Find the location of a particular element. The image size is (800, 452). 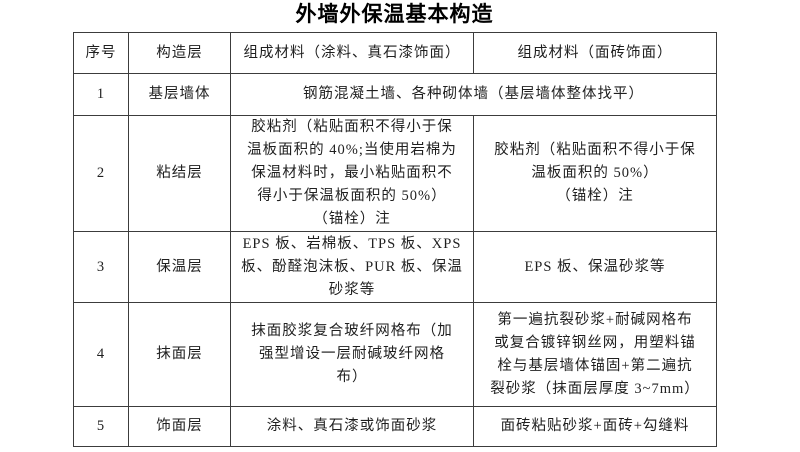

paint-materials-cell: 抹面胶浆复合玻纤网格布（加 强型增设一层耐碱玻纤网格 布） is located at coordinates (352, 354).